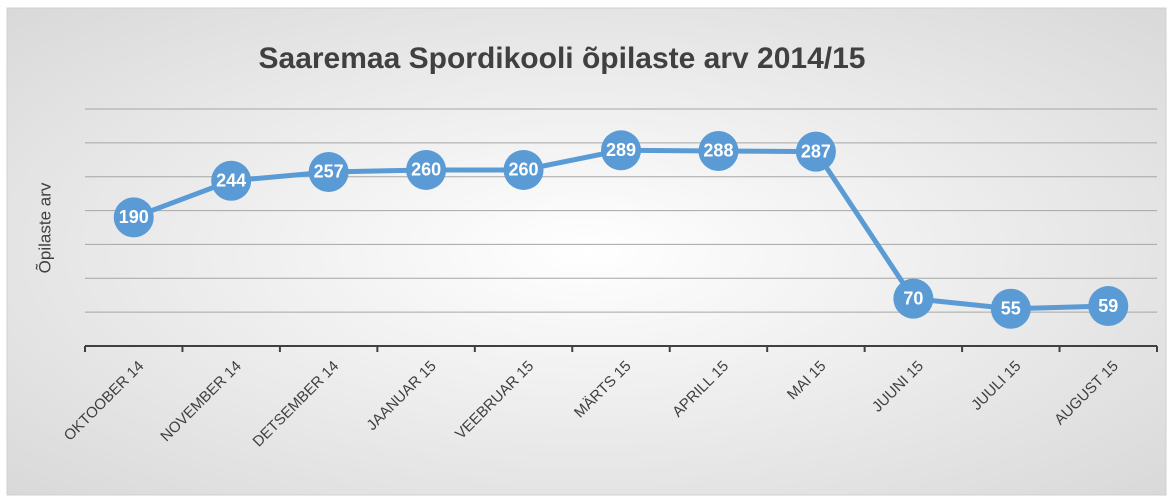  I want to click on data-label: 59, so click(1108, 306).